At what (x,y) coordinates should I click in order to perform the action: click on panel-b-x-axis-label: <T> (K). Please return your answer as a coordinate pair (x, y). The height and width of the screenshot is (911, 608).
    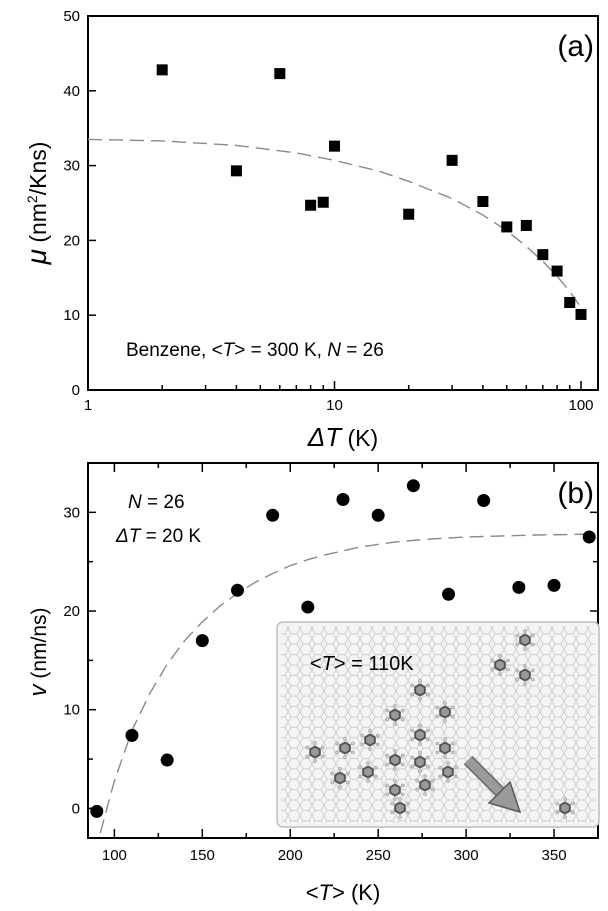
    Looking at the image, I should click on (343, 892).